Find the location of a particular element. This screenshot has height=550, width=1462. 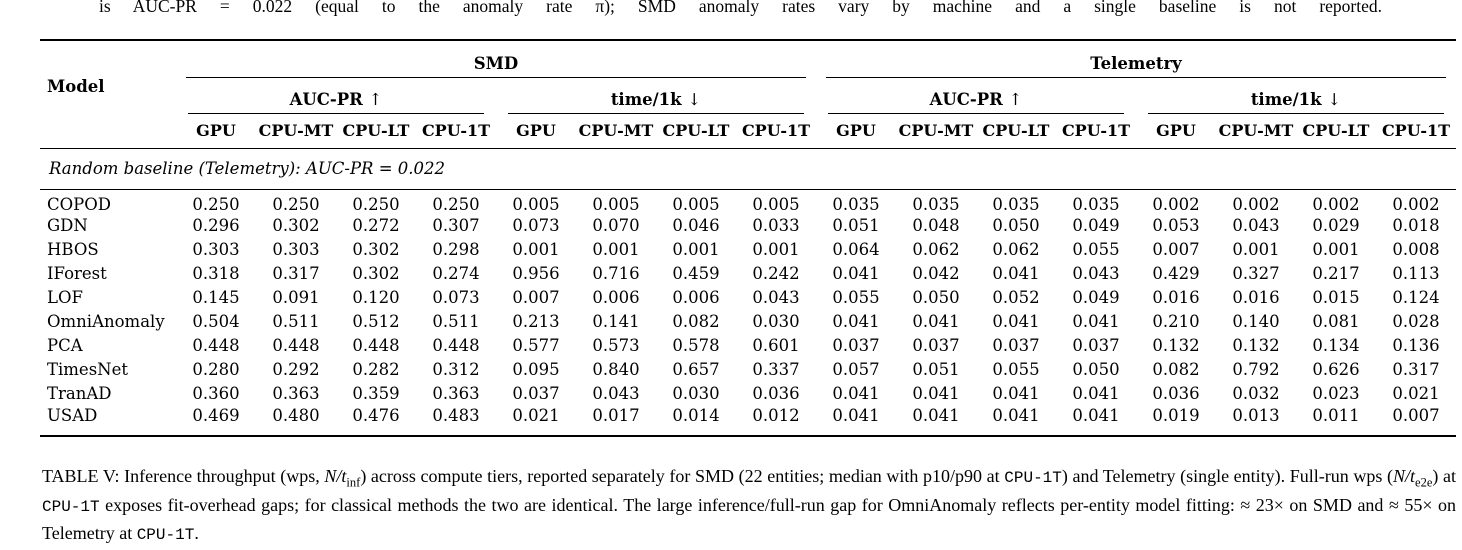

model-name: TimesNet is located at coordinates (87, 369).